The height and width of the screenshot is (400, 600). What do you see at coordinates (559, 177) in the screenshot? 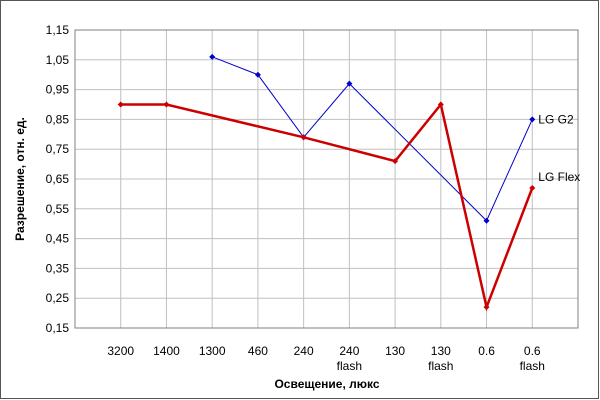
I see `series-label: LG Flex` at bounding box center [559, 177].